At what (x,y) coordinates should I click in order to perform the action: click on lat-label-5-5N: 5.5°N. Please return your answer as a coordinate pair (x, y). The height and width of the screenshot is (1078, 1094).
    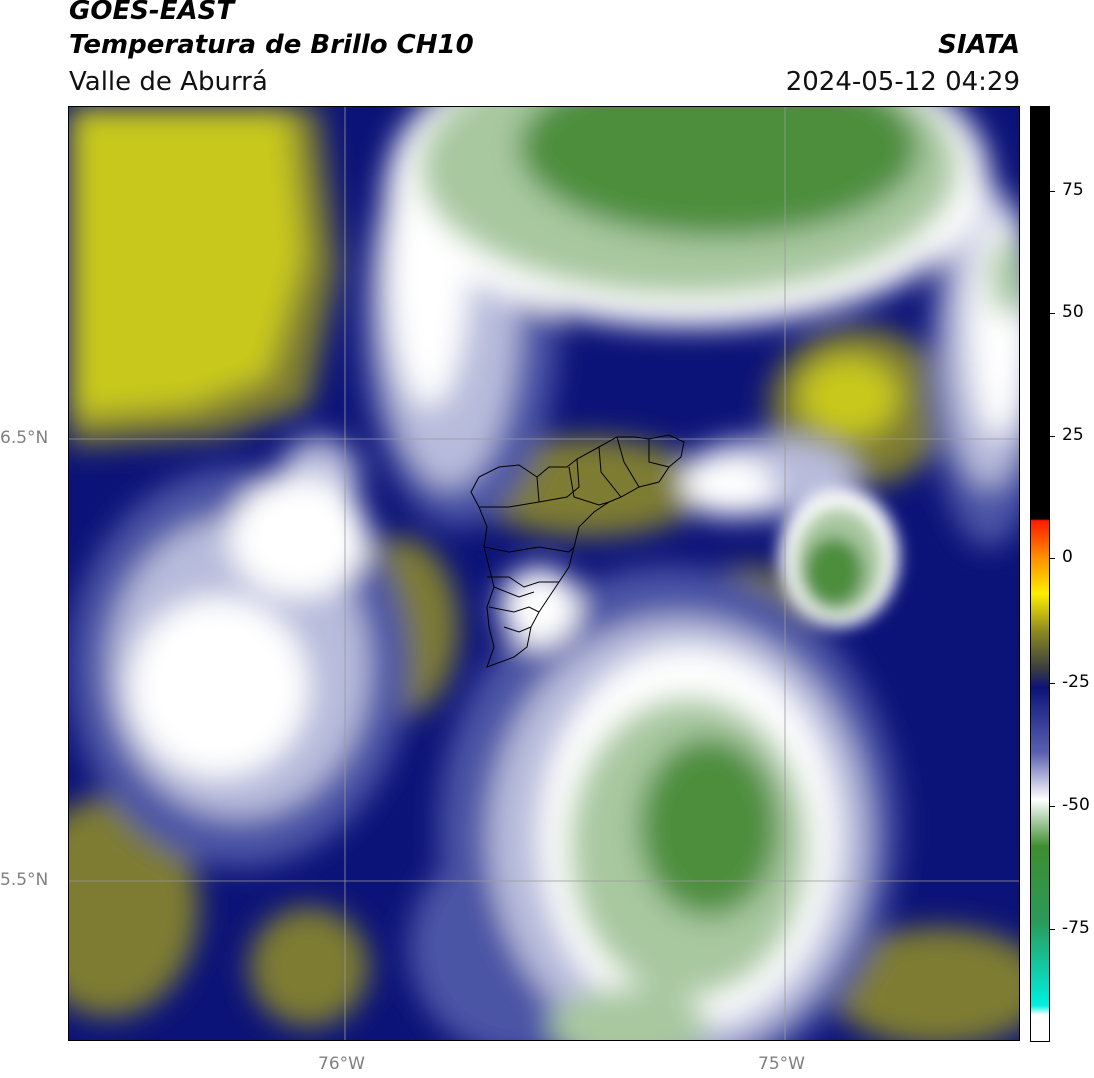
    Looking at the image, I should click on (24, 880).